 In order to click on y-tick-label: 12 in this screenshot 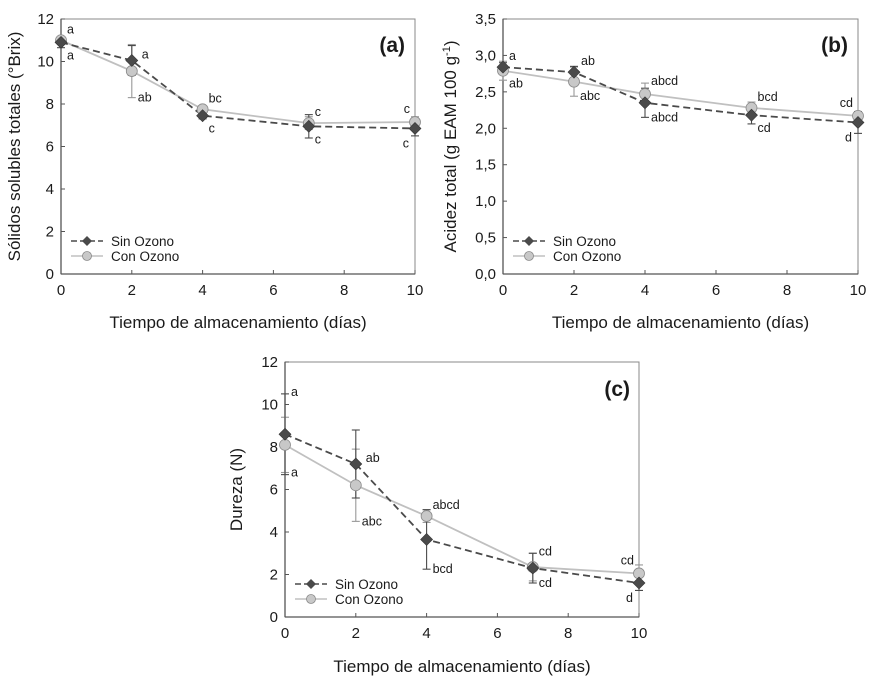, I will do `click(45, 19)`.